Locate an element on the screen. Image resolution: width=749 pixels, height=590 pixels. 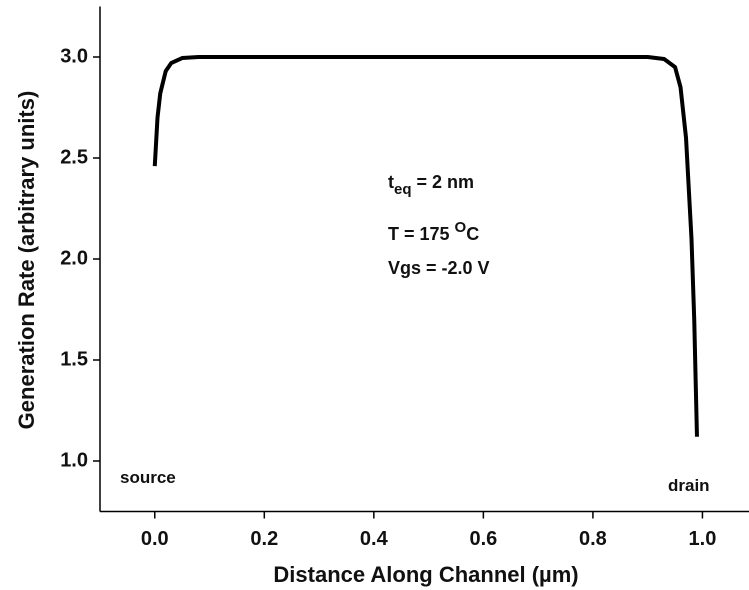
annotation-part: t is located at coordinates (391, 182).